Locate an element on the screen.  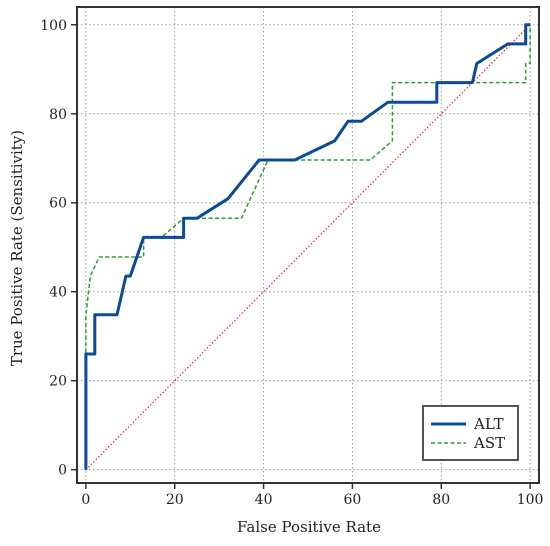
x-tick-label: 80 is located at coordinates (441, 500).